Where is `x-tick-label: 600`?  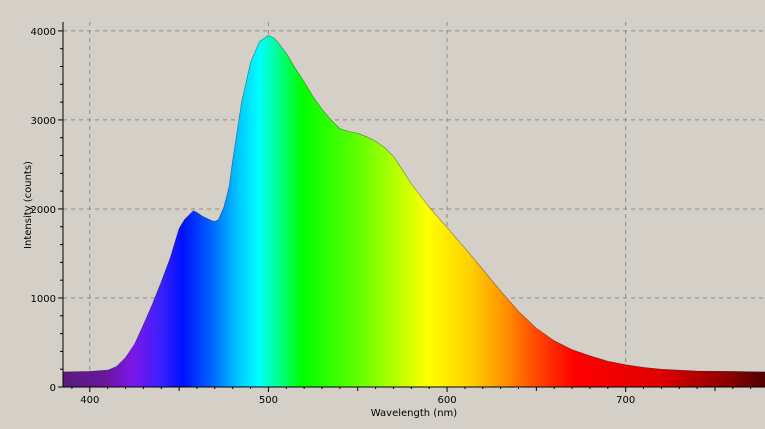 x-tick-label: 600 is located at coordinates (446, 400).